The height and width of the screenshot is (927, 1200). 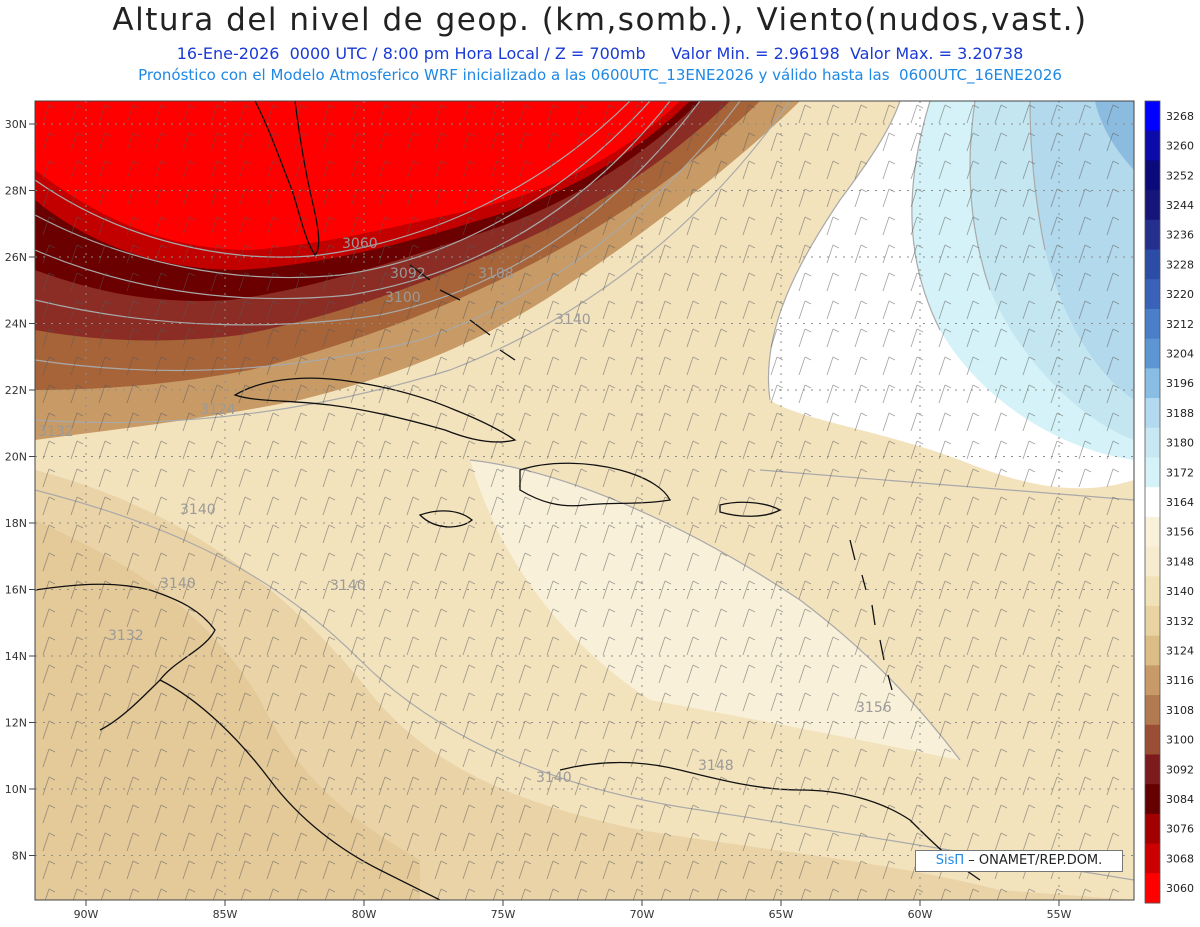 I want to click on lon-tick-label: 85W, so click(x=225, y=914).